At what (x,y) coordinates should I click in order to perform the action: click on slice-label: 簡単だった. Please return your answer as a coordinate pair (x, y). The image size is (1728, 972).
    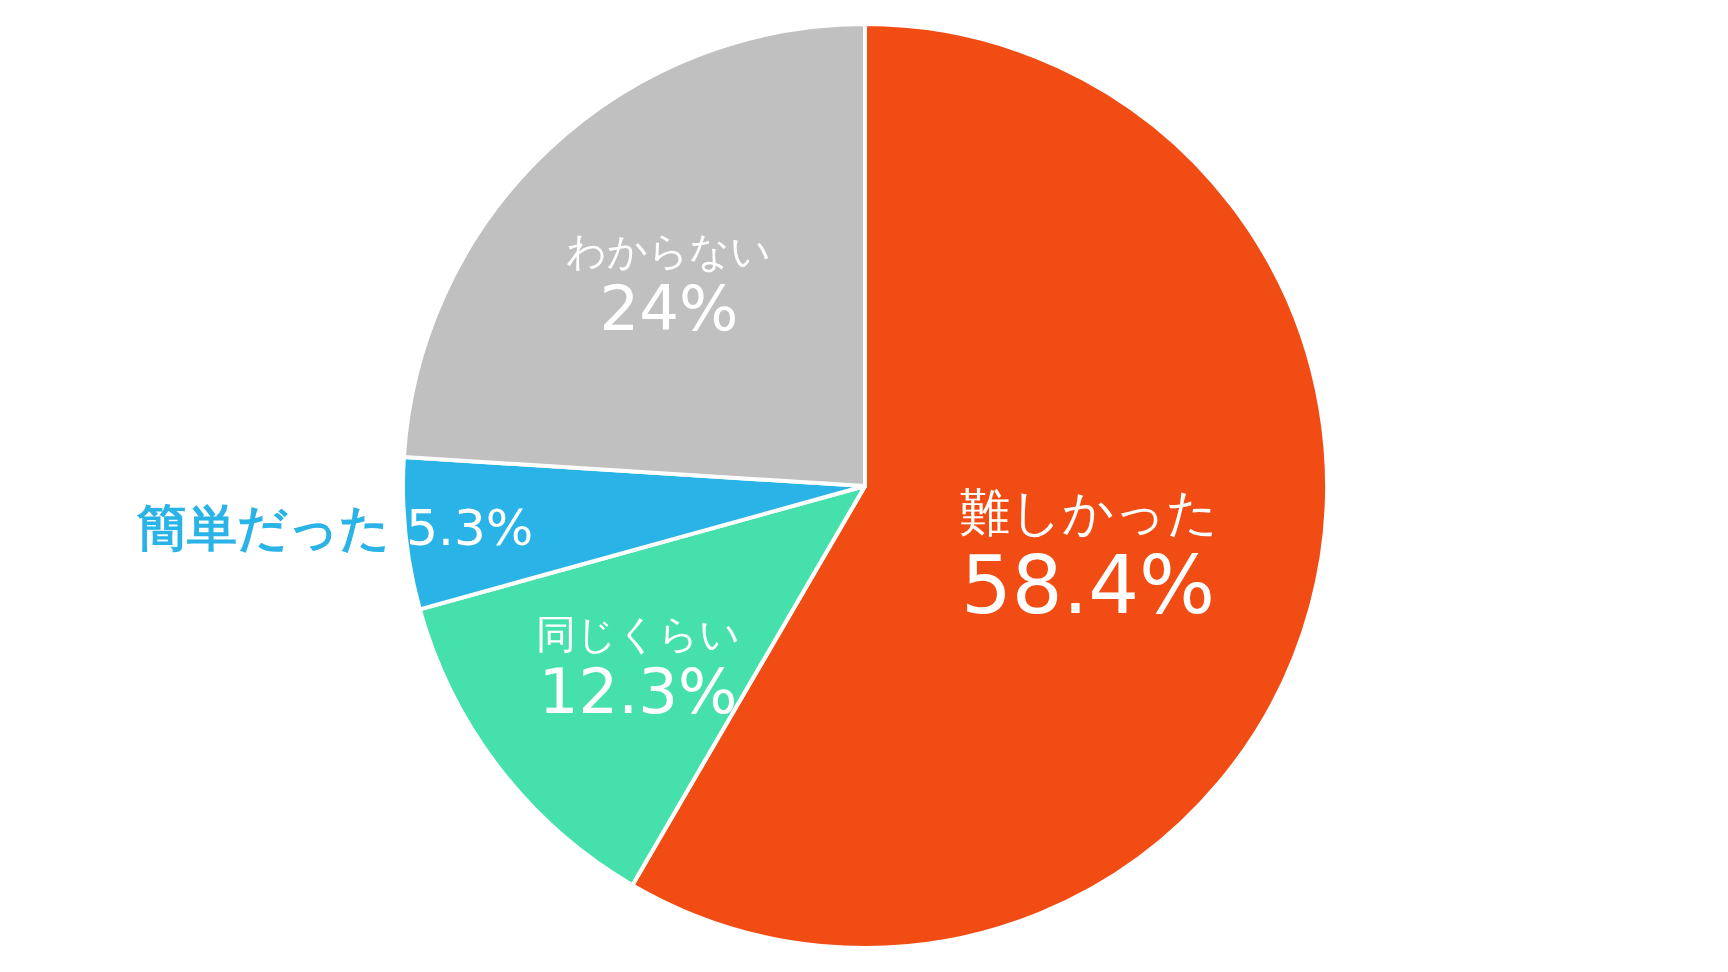
    Looking at the image, I should click on (262, 527).